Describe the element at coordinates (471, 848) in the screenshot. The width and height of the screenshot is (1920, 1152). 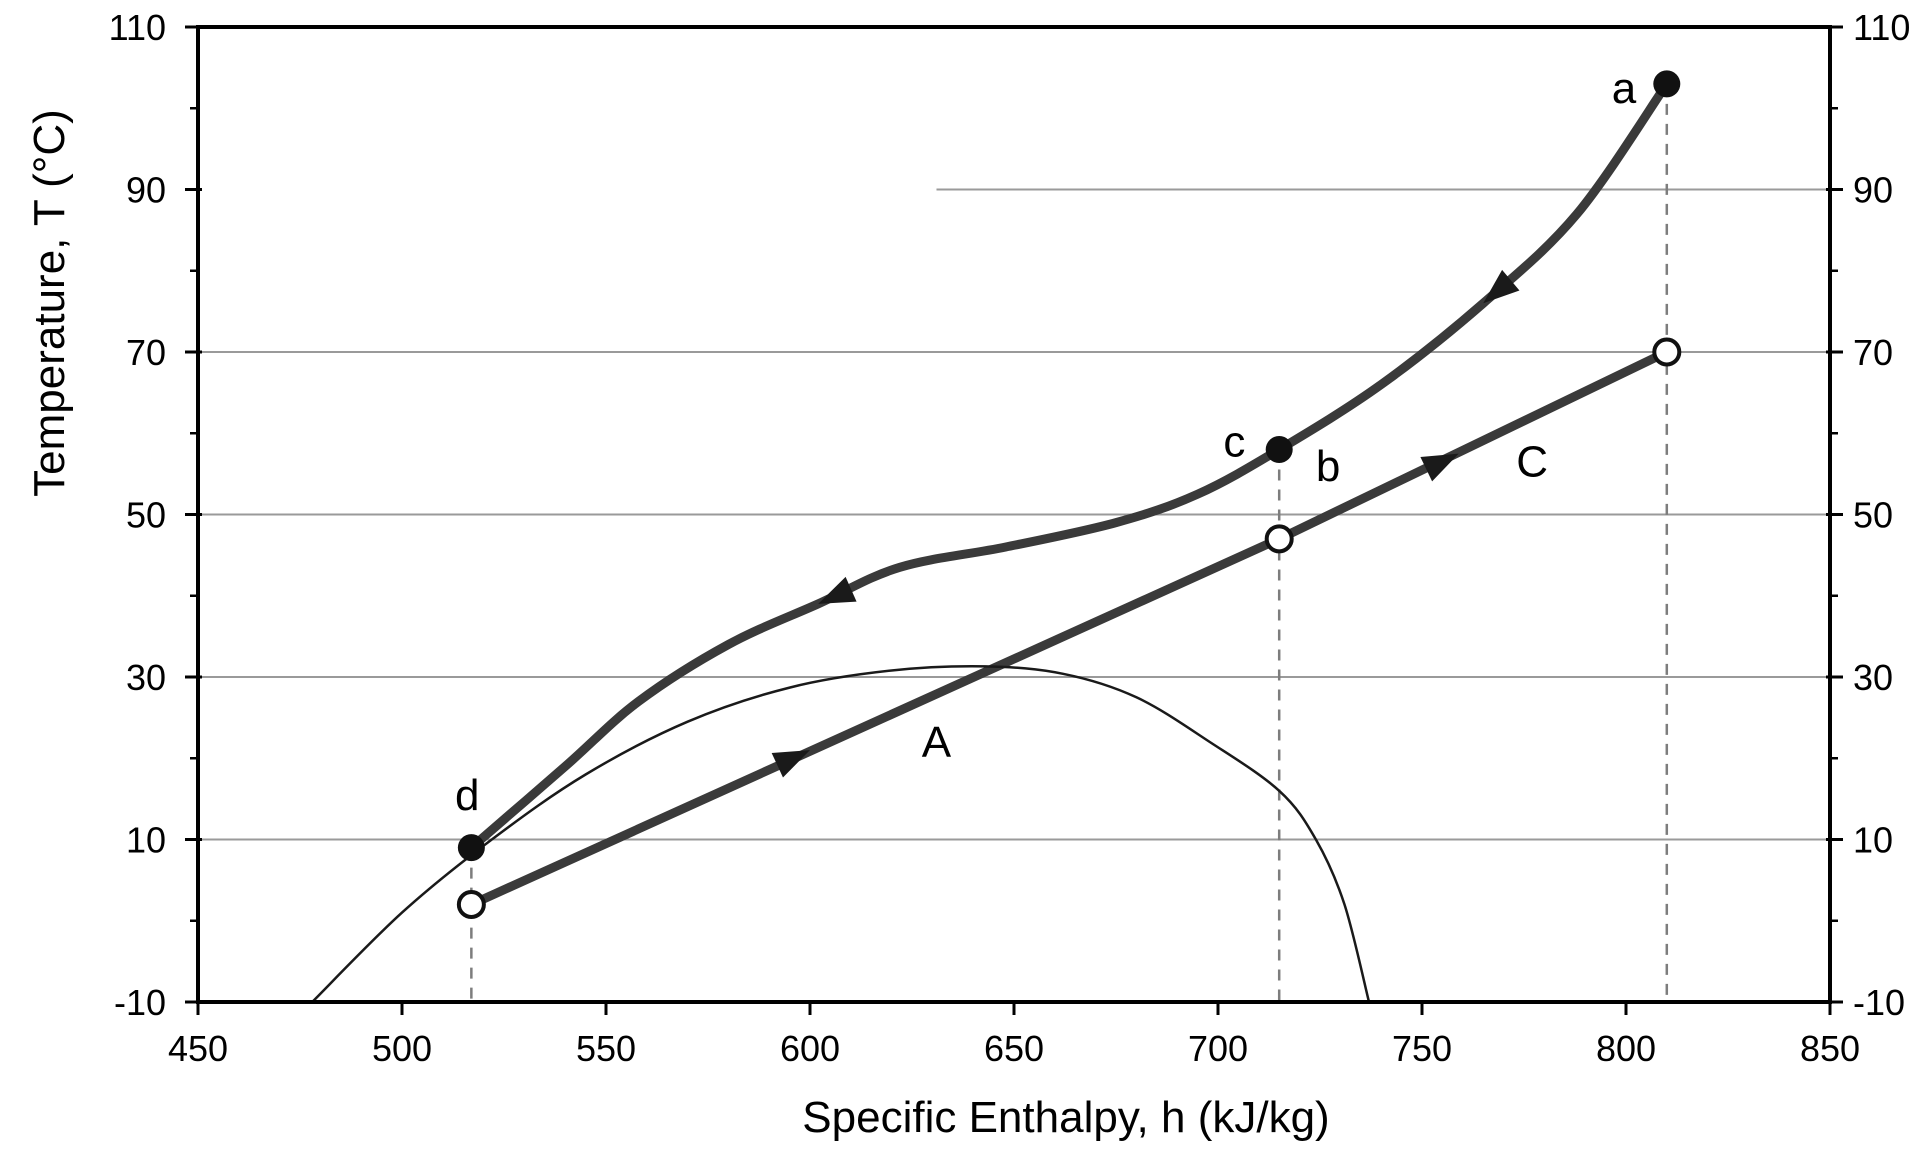
I see `marker-filled-d` at that location.